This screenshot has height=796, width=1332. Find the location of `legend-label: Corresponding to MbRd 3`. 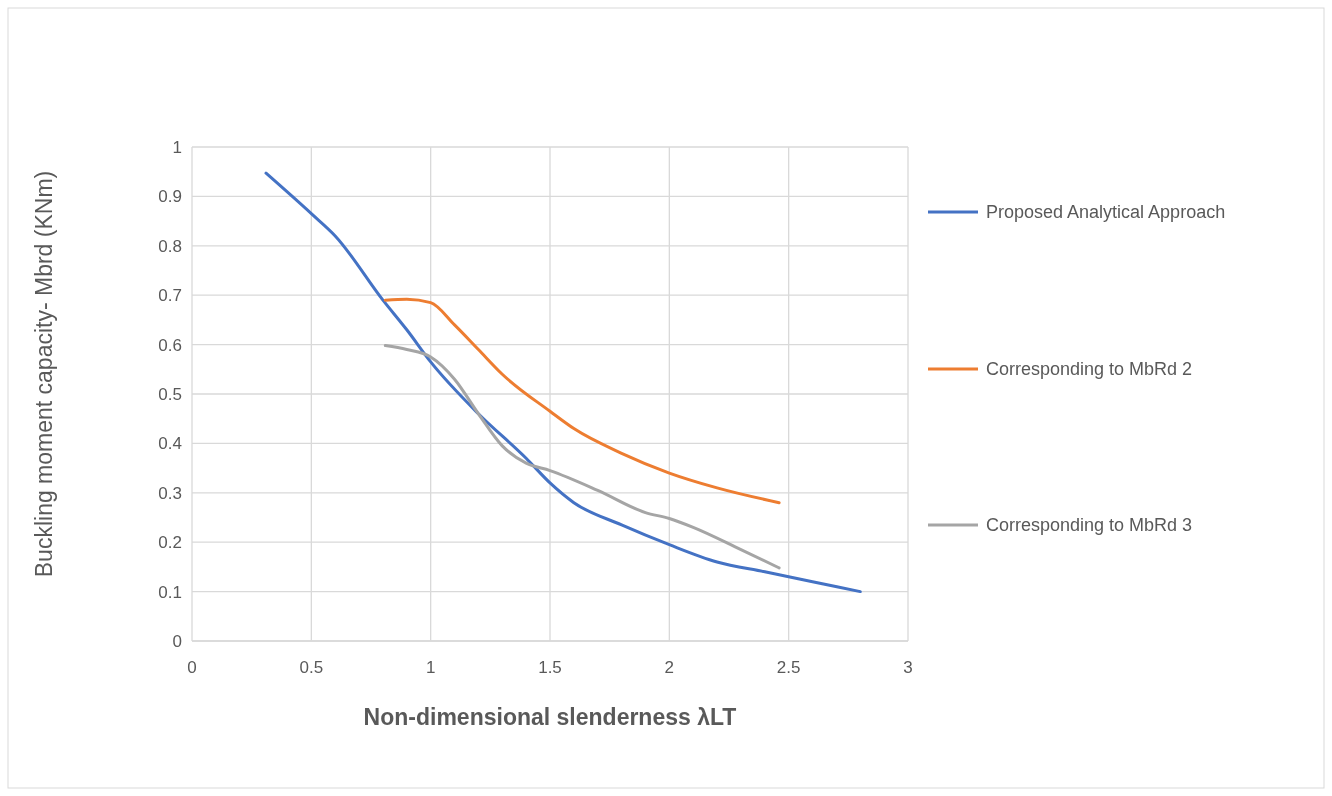

legend-label: Corresponding to MbRd 3 is located at coordinates (1089, 525).